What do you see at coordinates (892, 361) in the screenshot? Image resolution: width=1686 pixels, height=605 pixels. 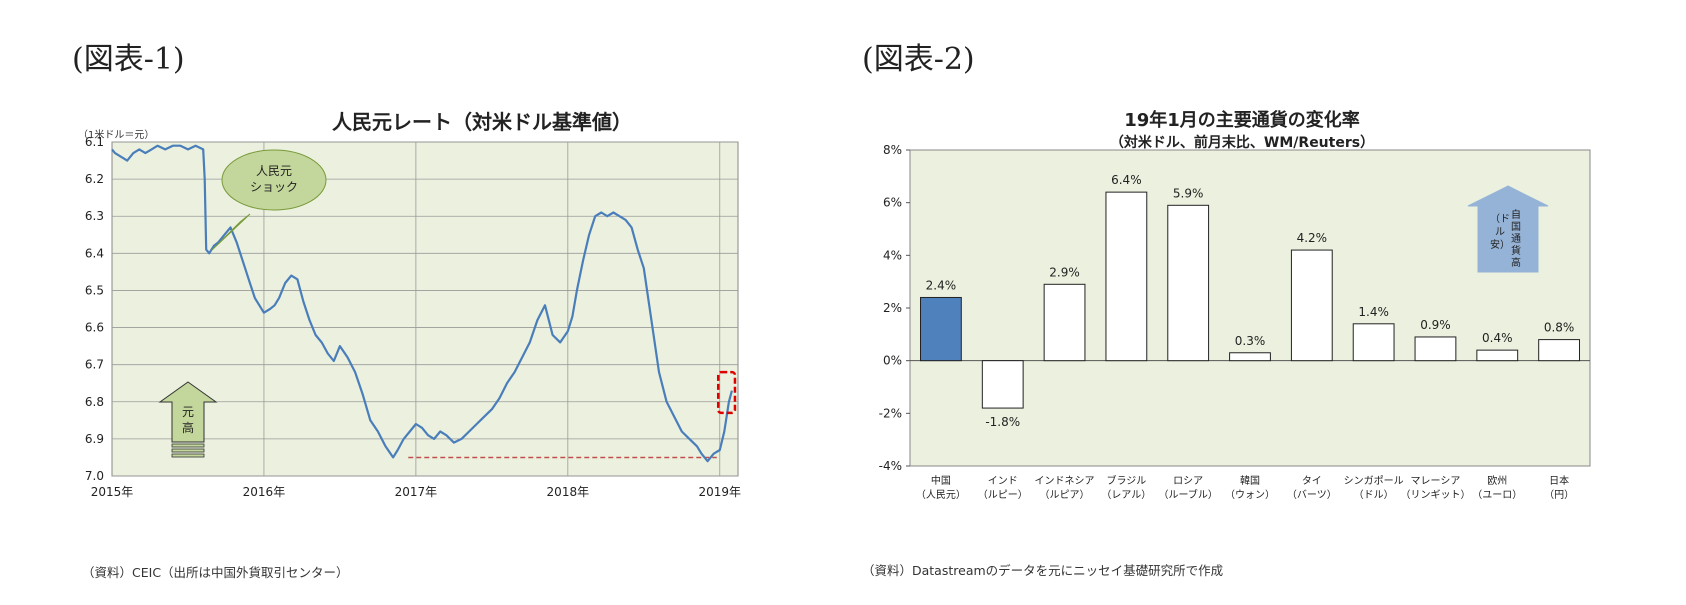 I see `chart2-y-tick-label: 0%` at bounding box center [892, 361].